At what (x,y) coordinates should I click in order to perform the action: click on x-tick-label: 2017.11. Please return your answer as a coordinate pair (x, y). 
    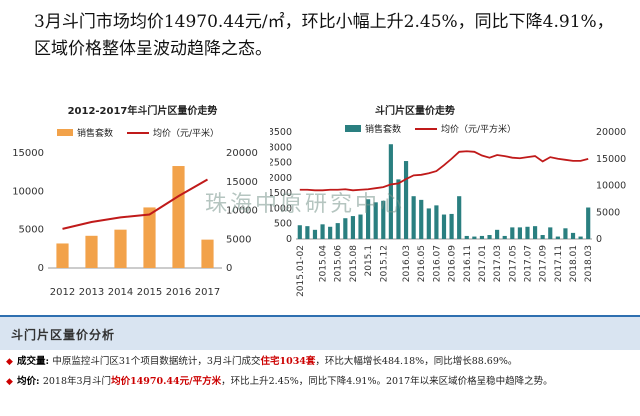
    Looking at the image, I should click on (559, 263).